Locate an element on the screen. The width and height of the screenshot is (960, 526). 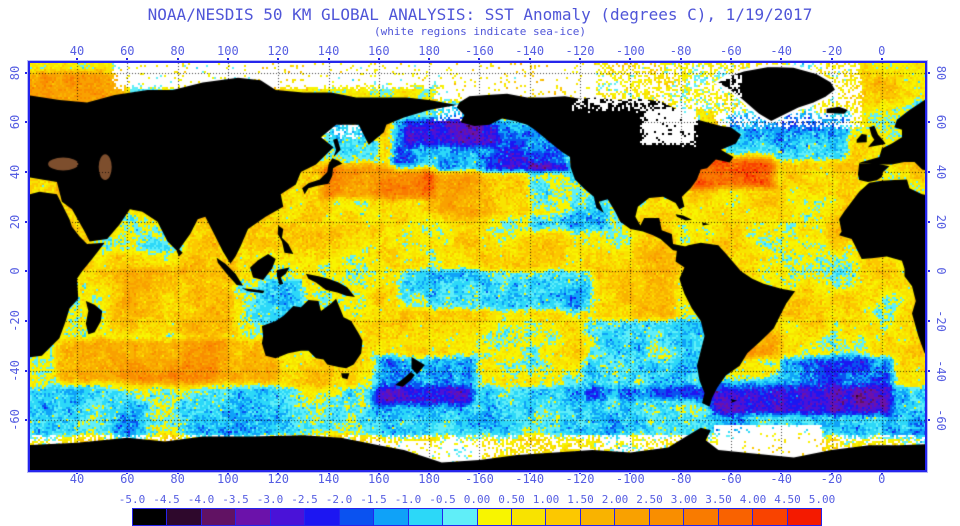
colorbar-tick-label: -1.5 is located at coordinates (373, 499).